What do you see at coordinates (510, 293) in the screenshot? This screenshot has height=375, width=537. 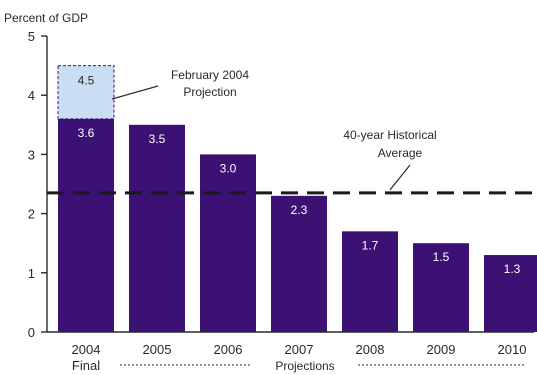 I see `bar-2010` at bounding box center [510, 293].